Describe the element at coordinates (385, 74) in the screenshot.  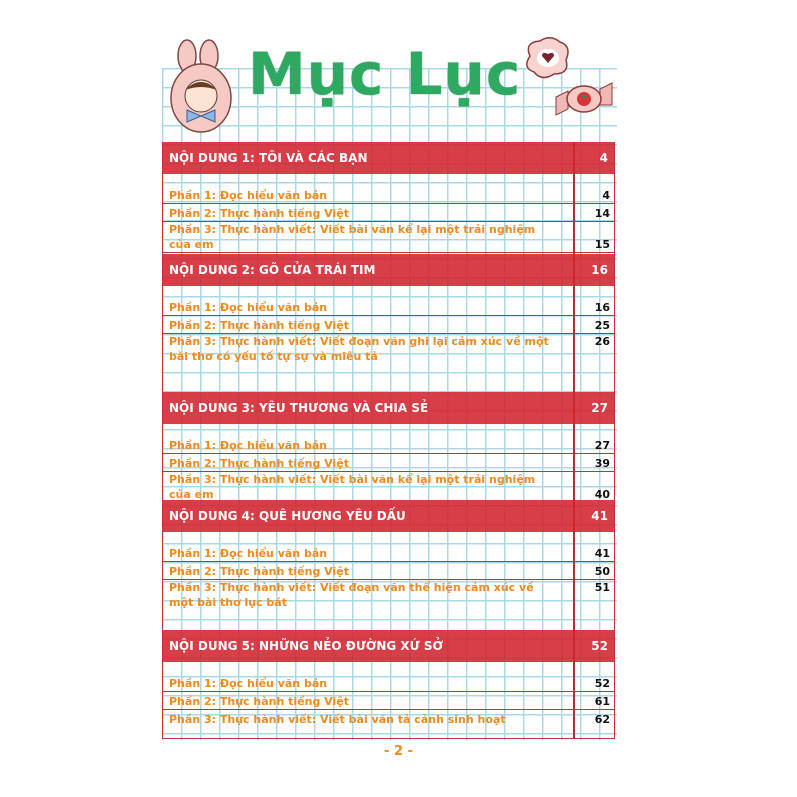
I see `page-title: Mục Lục` at that location.